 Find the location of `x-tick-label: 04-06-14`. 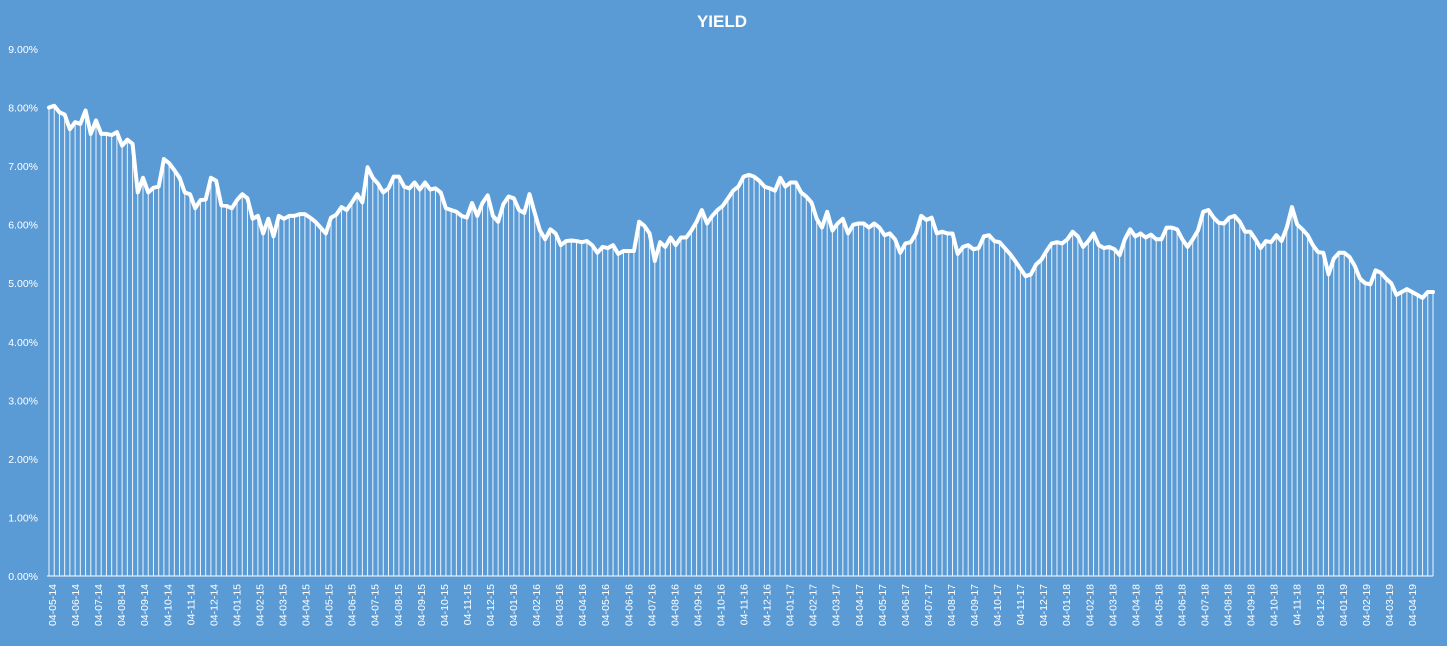

x-tick-label: 04-06-14 is located at coordinates (76, 605).